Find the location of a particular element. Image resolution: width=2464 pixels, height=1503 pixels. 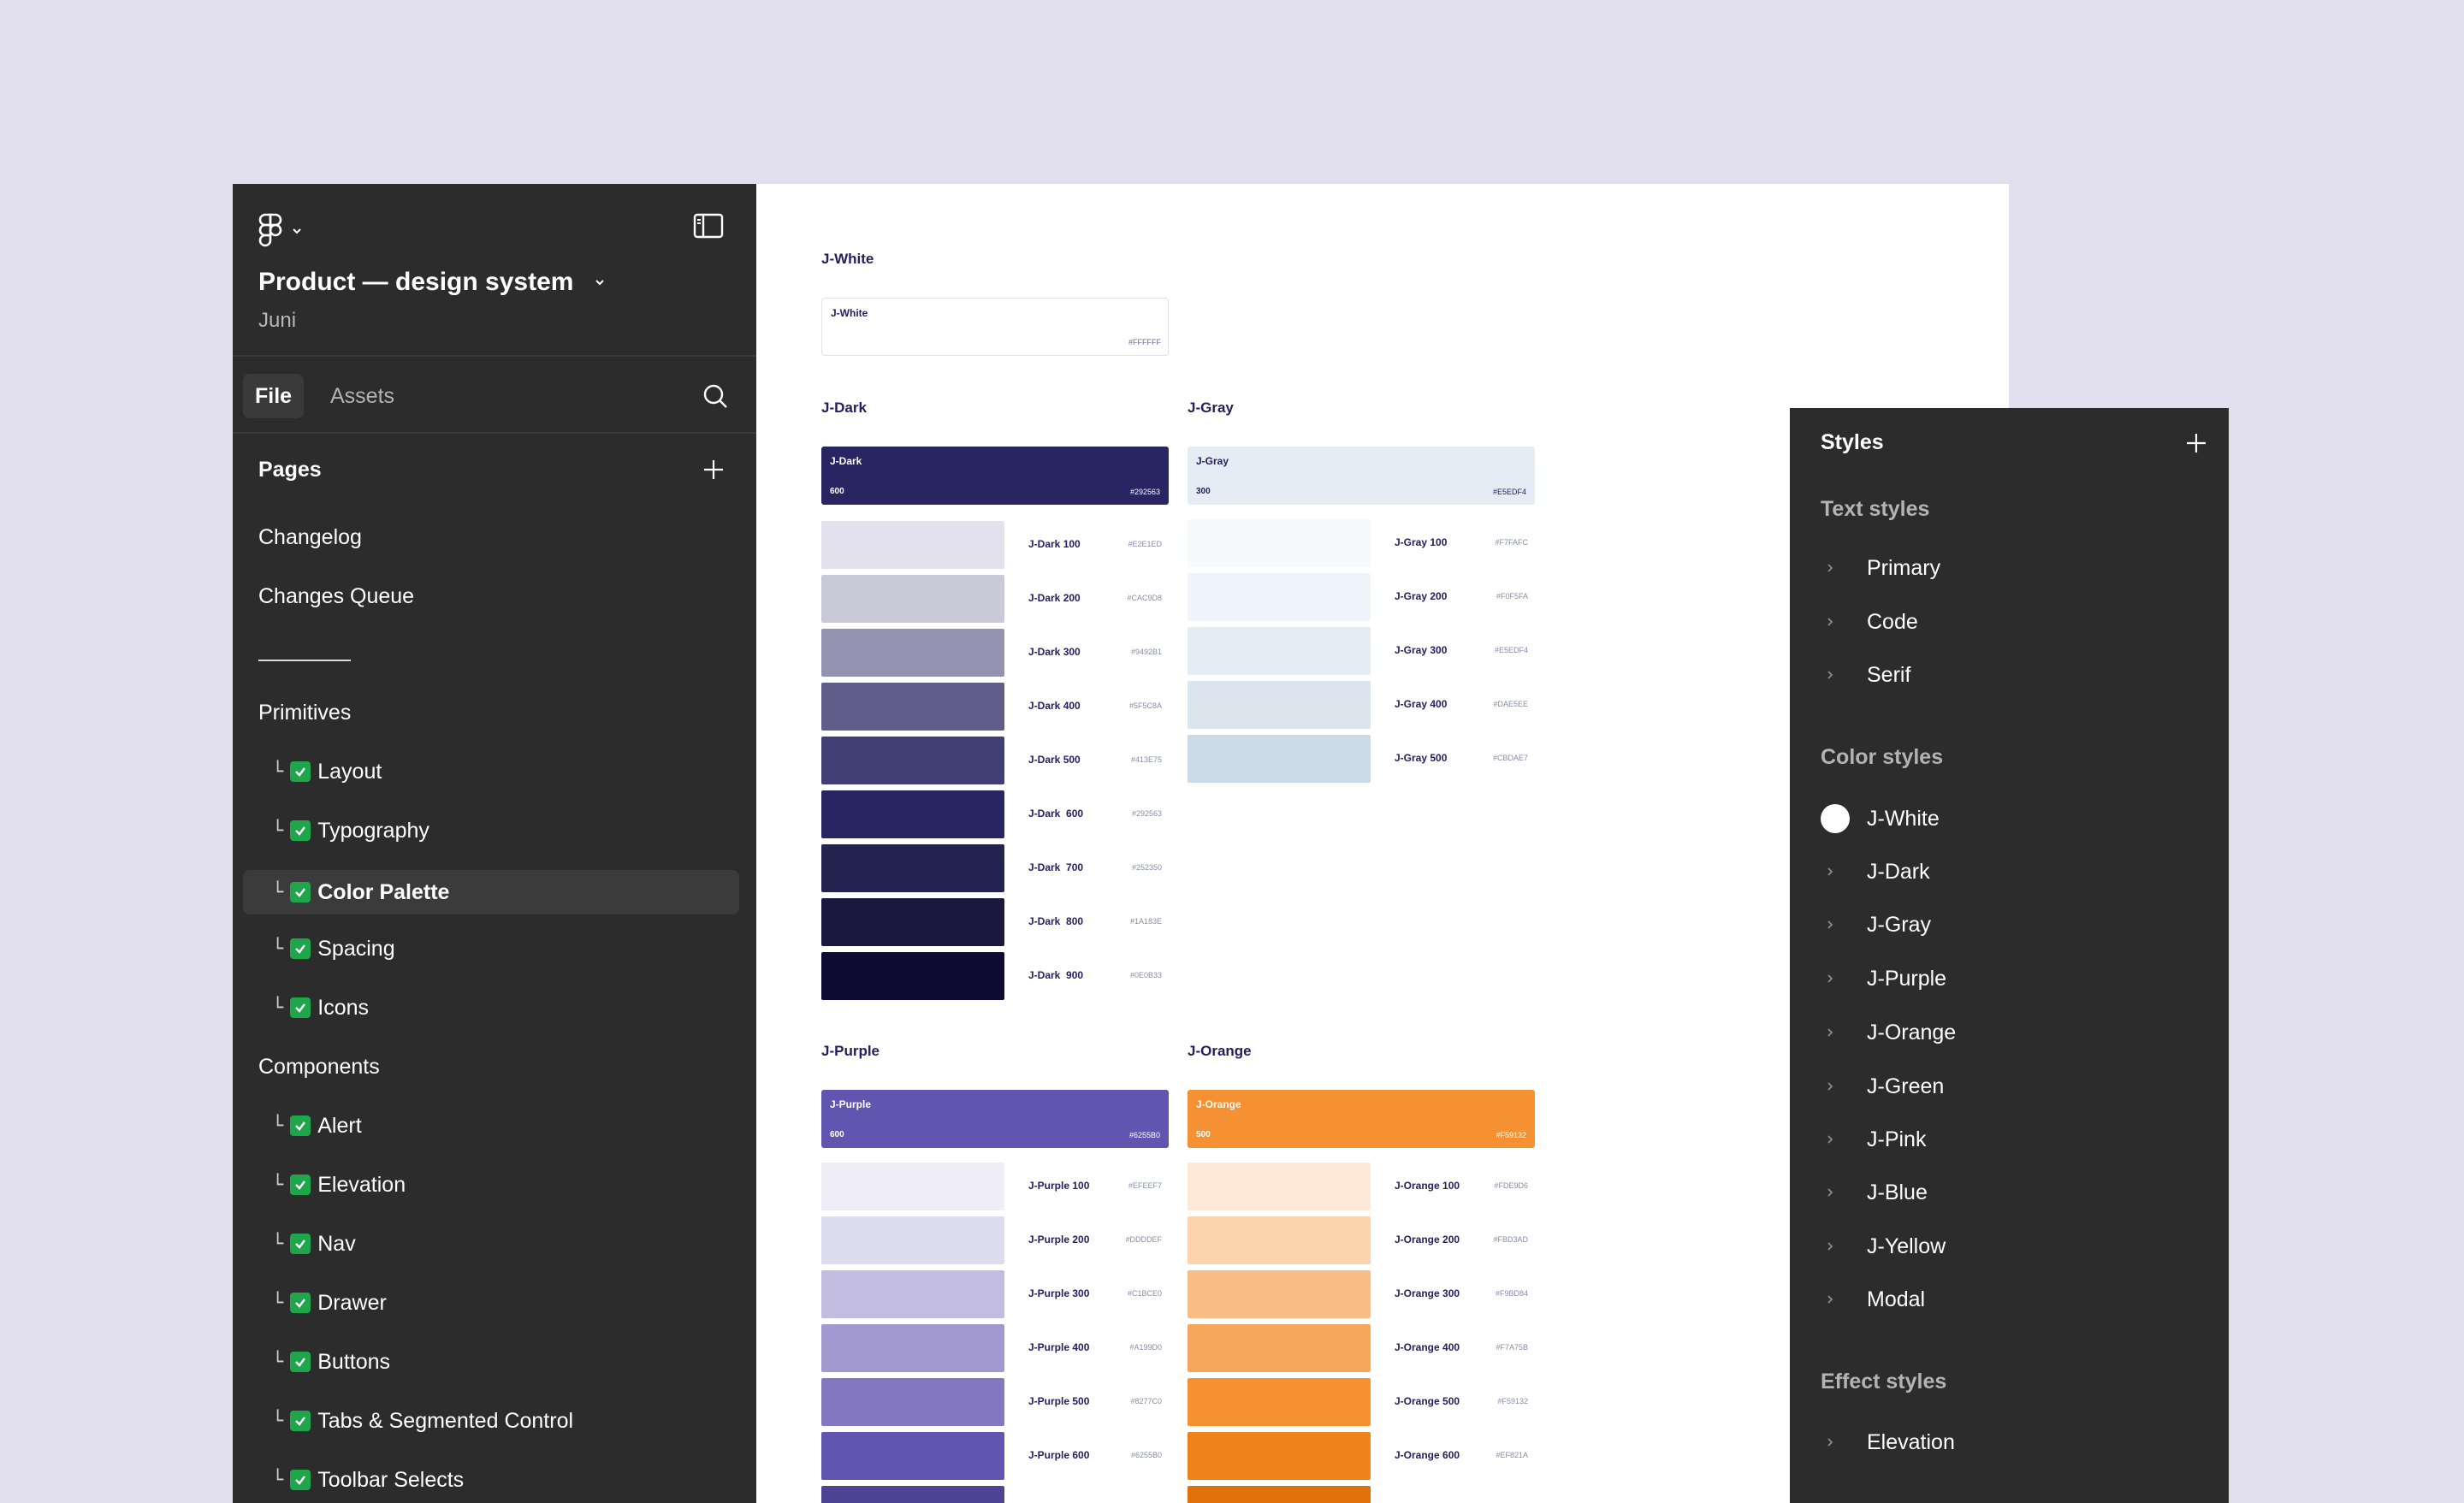

tab-file: File is located at coordinates (274, 396).